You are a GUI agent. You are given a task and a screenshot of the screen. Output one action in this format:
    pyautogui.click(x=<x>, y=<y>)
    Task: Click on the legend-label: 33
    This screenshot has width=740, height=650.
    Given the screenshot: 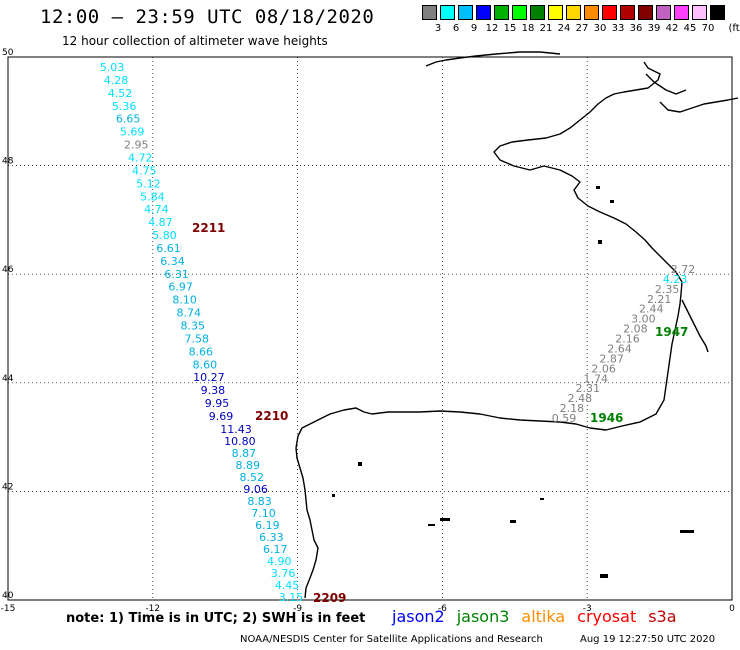 What is the action you would take?
    pyautogui.click(x=618, y=28)
    